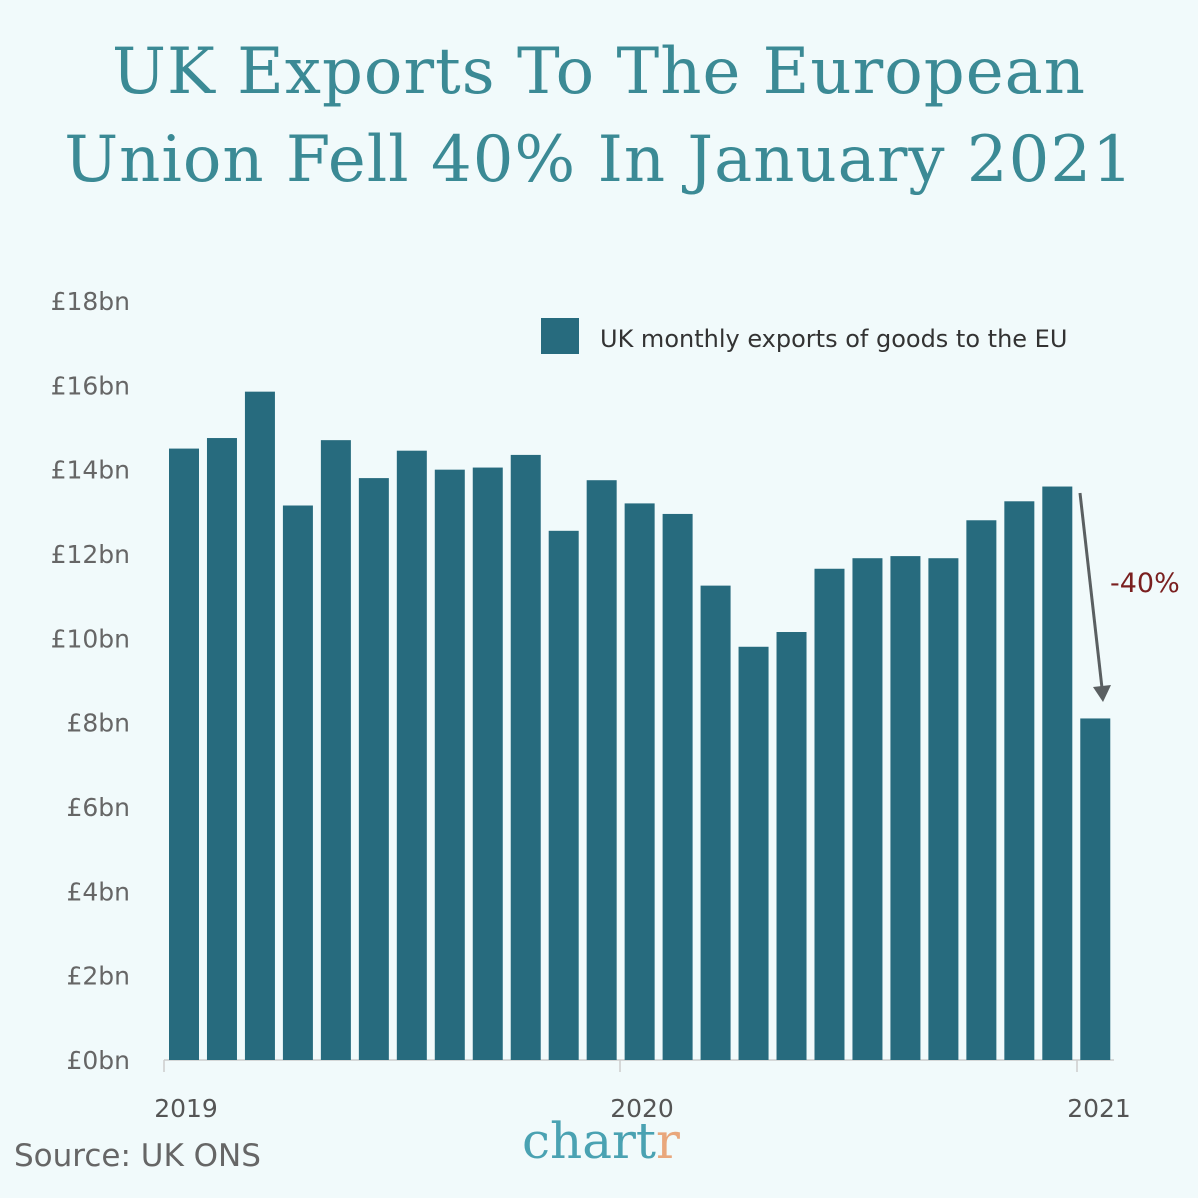 Image resolution: width=1198 pixels, height=1198 pixels. I want to click on arrow-line, so click(1091, 590).